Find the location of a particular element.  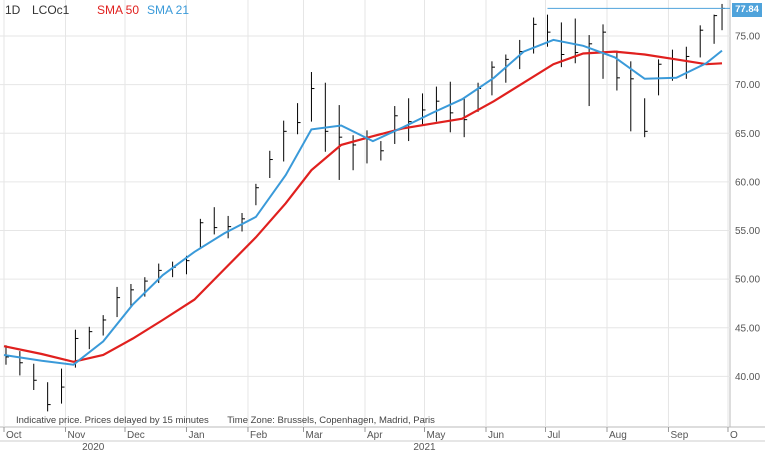

y-tick-label: 50.00 is located at coordinates (747, 280).